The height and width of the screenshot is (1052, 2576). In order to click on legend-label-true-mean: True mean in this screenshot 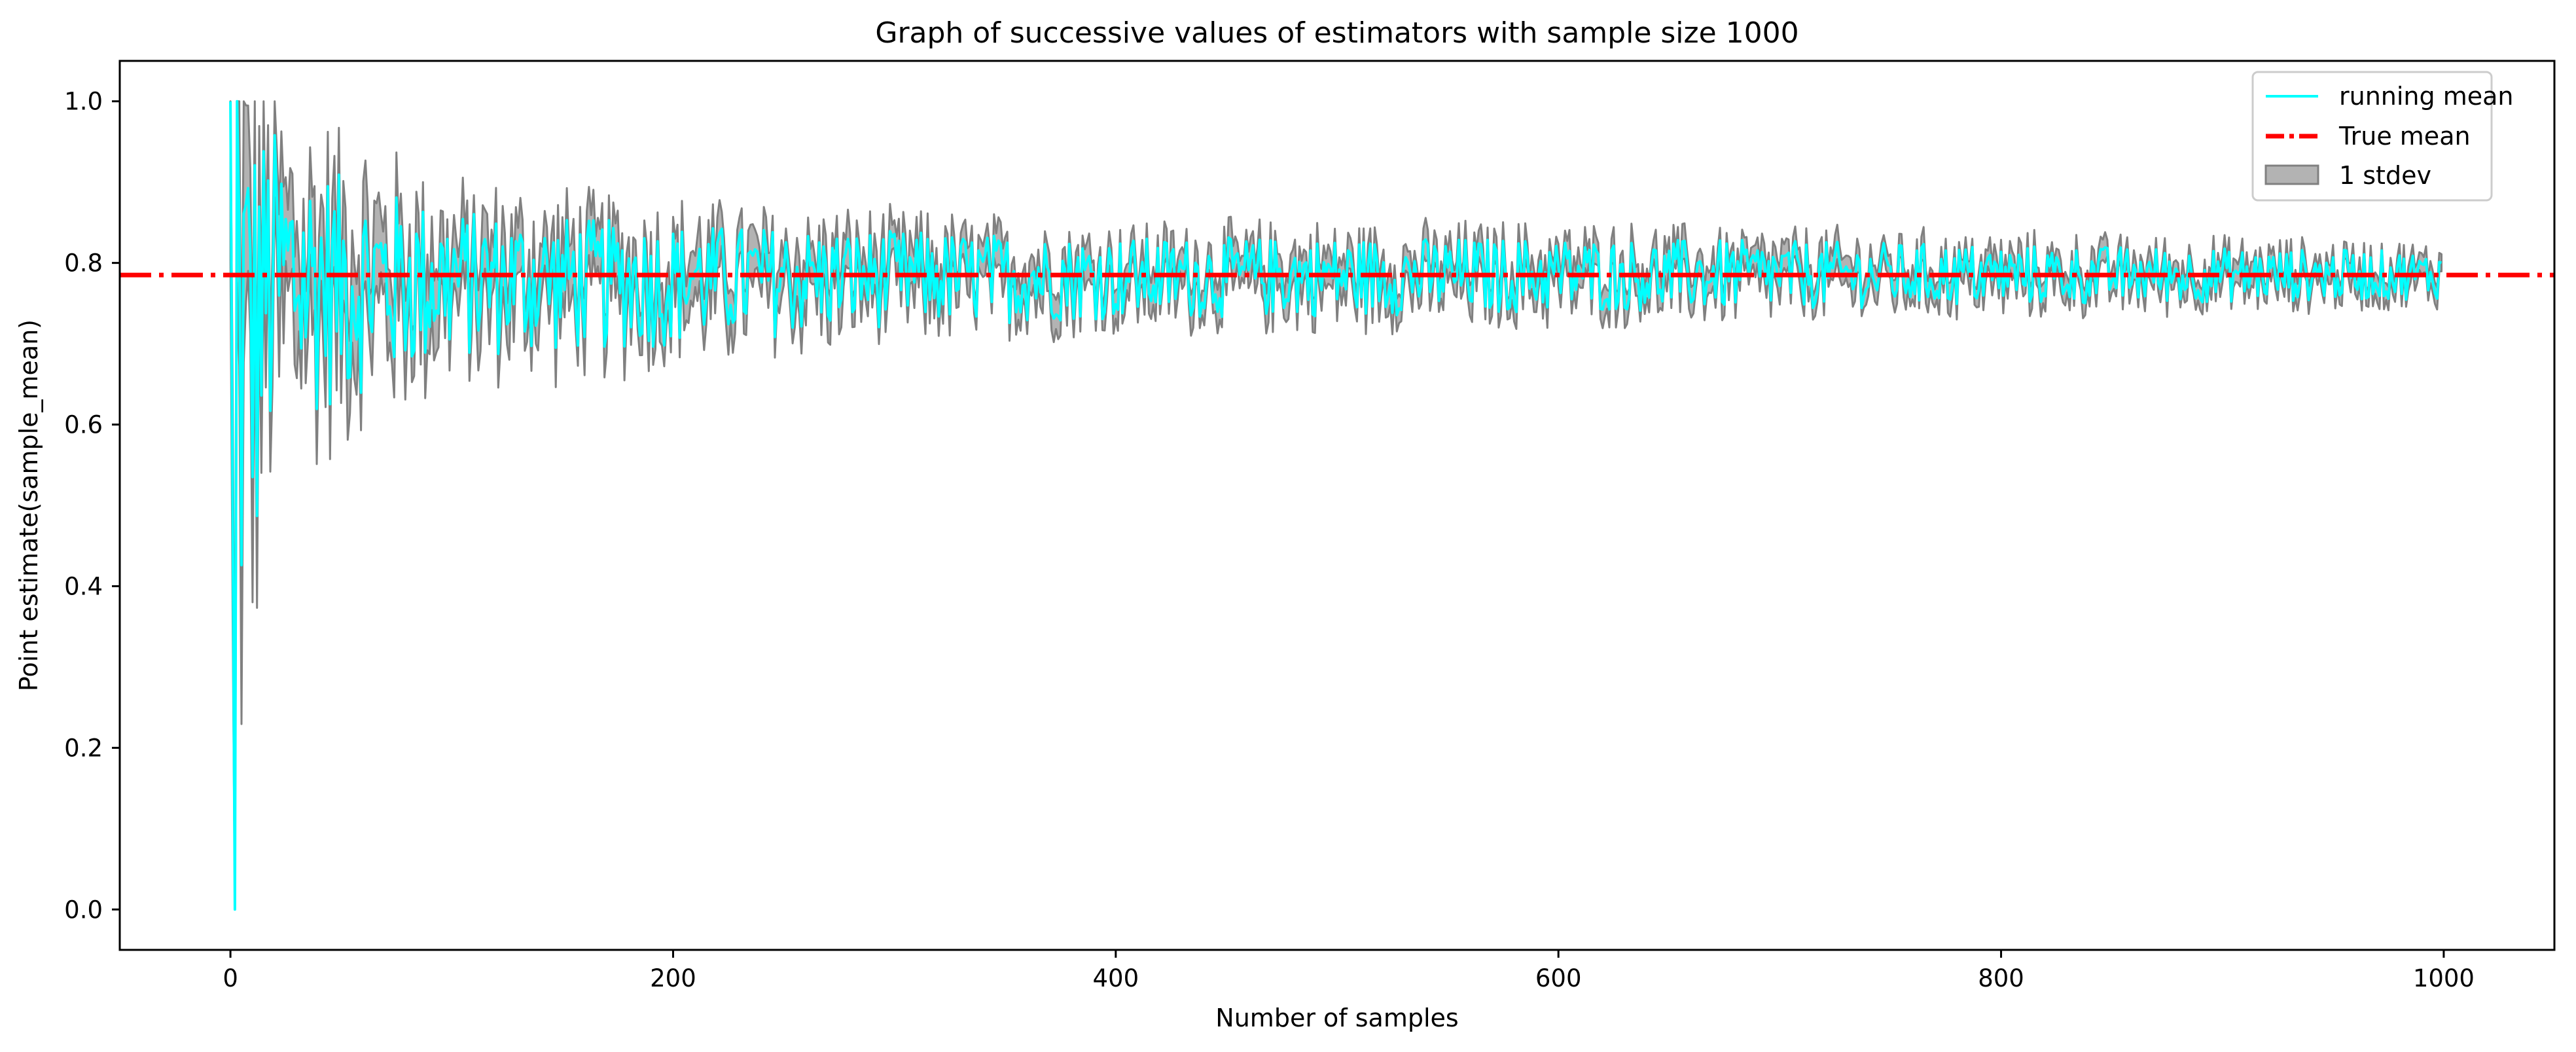, I will do `click(2404, 136)`.